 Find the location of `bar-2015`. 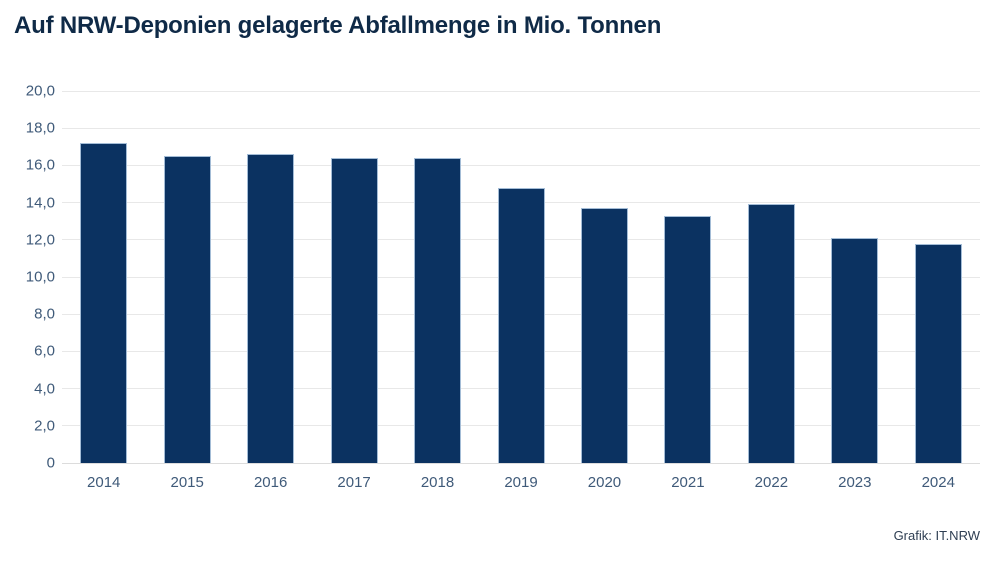

bar-2015 is located at coordinates (187, 309).